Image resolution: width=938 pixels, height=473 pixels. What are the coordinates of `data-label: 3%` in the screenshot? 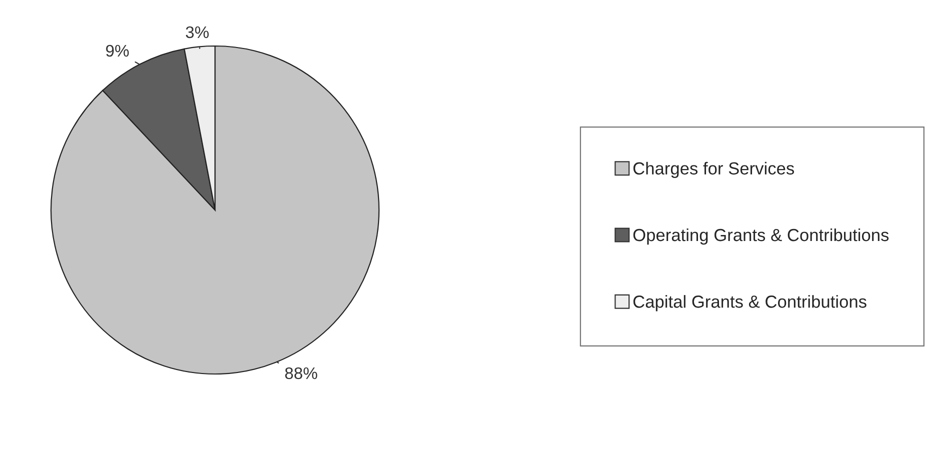 It's located at (197, 32).